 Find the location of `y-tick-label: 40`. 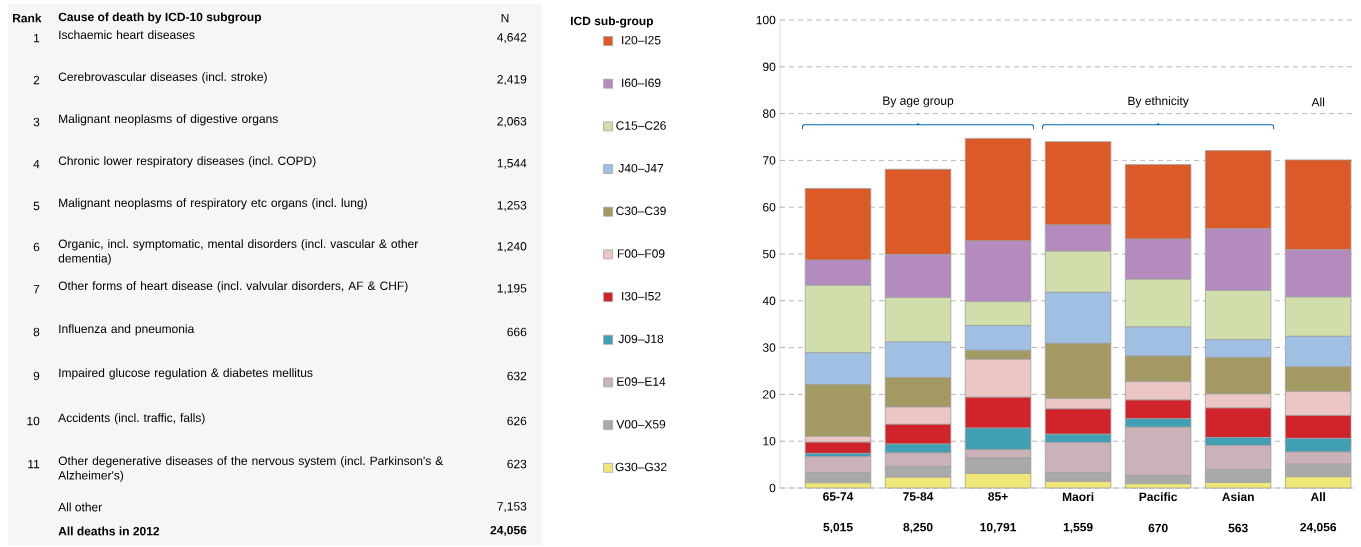

y-tick-label: 40 is located at coordinates (769, 301).